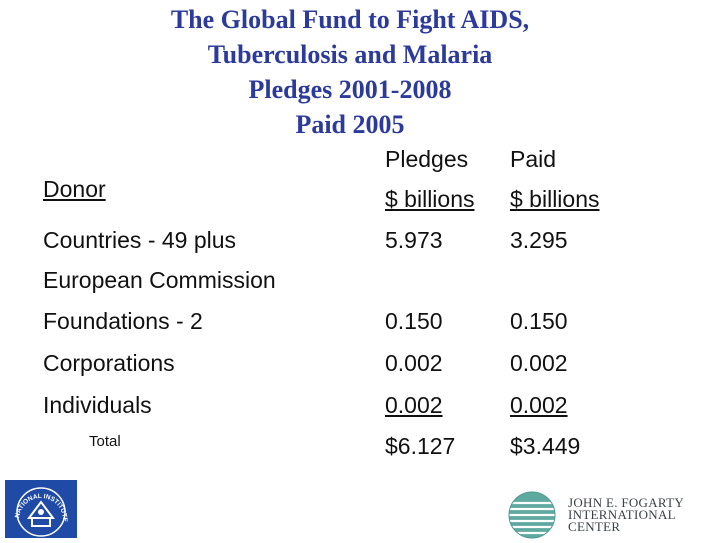 The image size is (720, 543). What do you see at coordinates (140, 240) in the screenshot?
I see `row-donor: Countries - 49 plus` at bounding box center [140, 240].